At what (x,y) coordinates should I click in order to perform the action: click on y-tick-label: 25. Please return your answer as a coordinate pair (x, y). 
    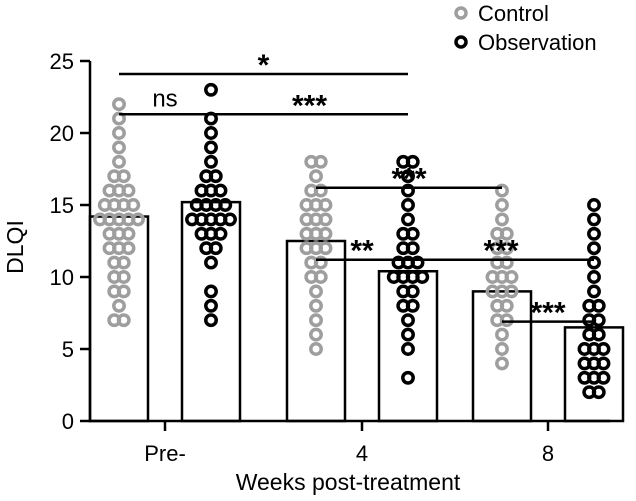
    Looking at the image, I should click on (62, 61).